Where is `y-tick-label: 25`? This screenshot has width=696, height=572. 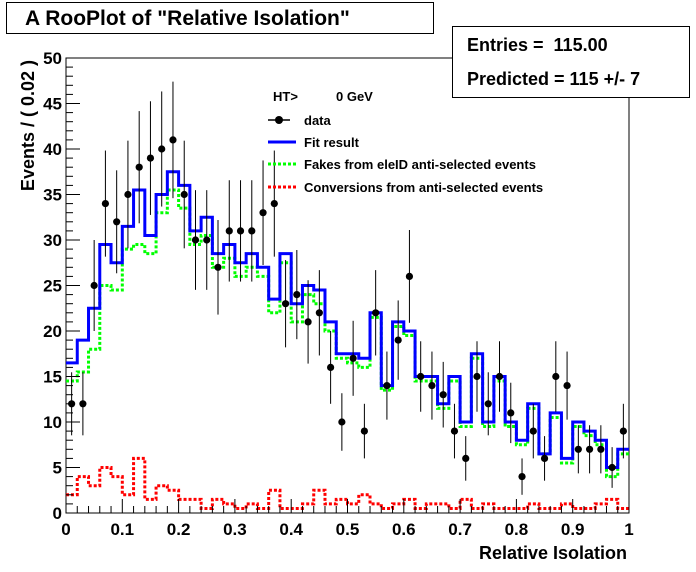 y-tick-label: 25 is located at coordinates (52, 286).